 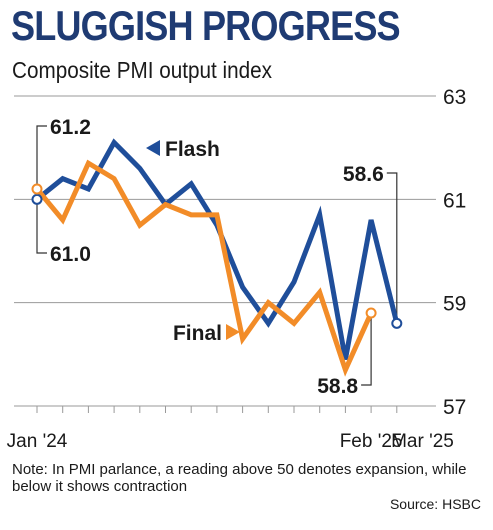 What do you see at coordinates (153, 148) in the screenshot?
I see `legend-marker-flash` at bounding box center [153, 148].